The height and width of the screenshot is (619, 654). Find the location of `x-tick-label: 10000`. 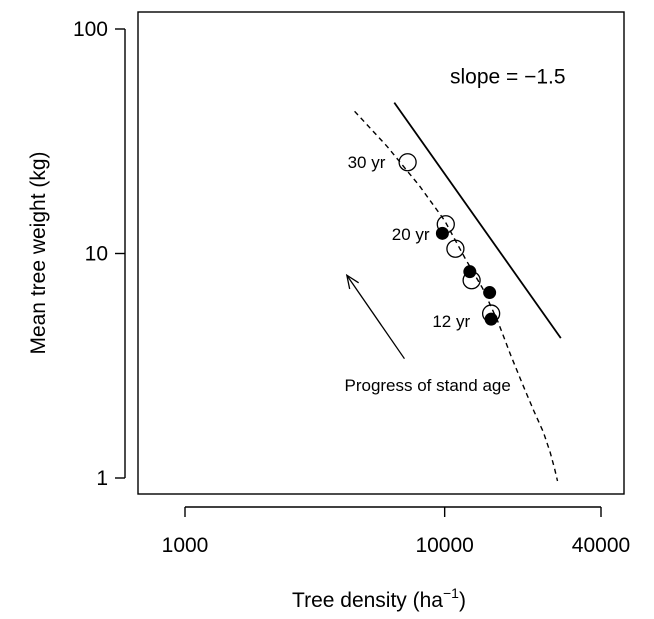

x-tick-label: 10000 is located at coordinates (444, 545).